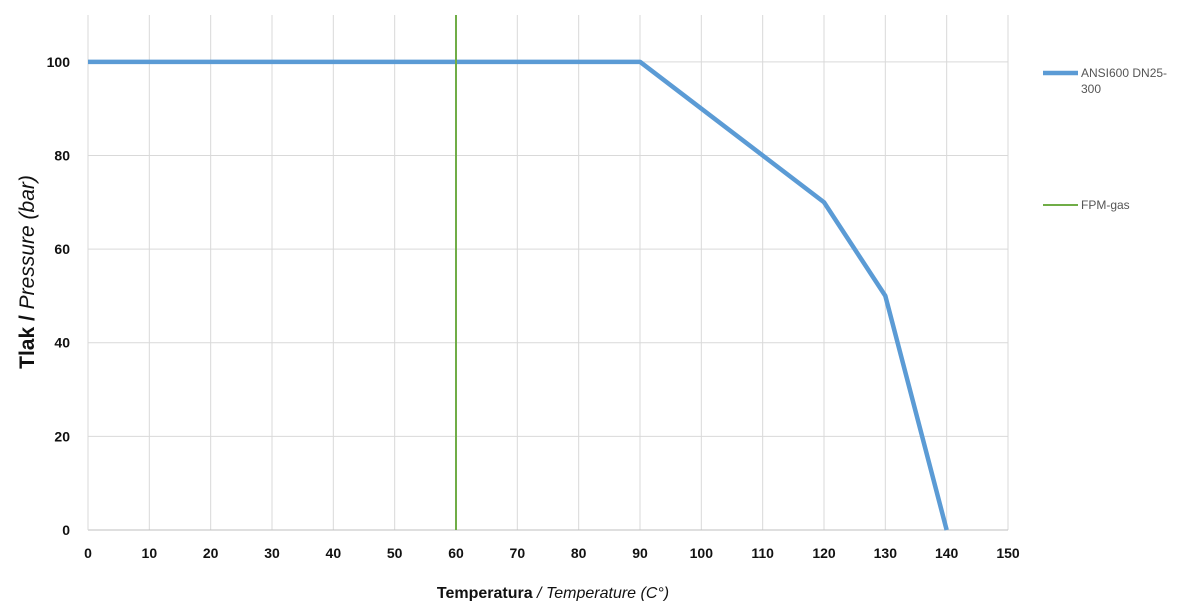 Image resolution: width=1177 pixels, height=601 pixels. I want to click on x-tick-label: 100, so click(702, 553).